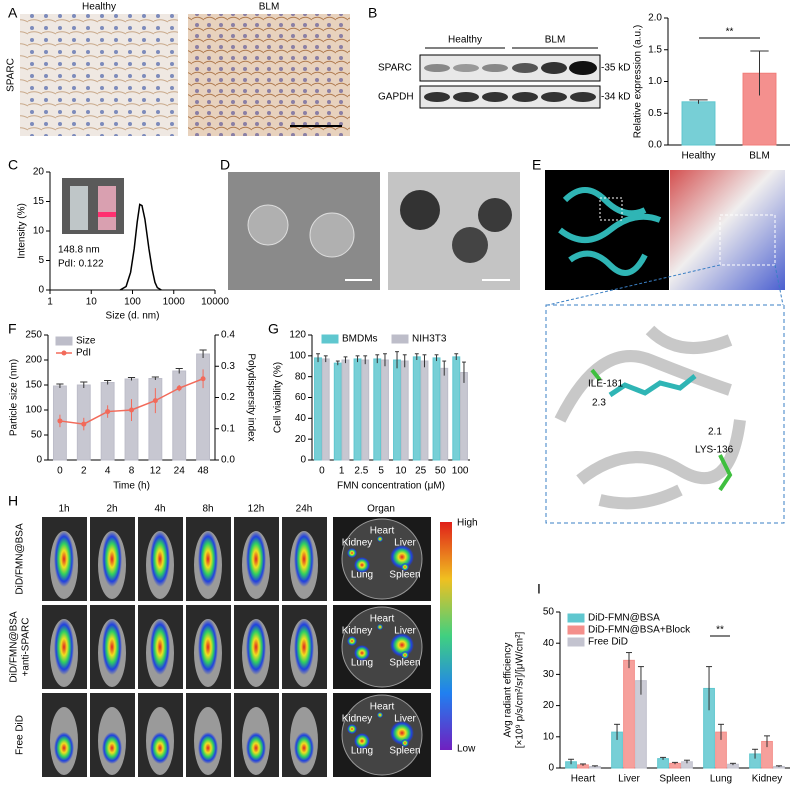  I want to click on electrostatic-surface, so click(727, 230).